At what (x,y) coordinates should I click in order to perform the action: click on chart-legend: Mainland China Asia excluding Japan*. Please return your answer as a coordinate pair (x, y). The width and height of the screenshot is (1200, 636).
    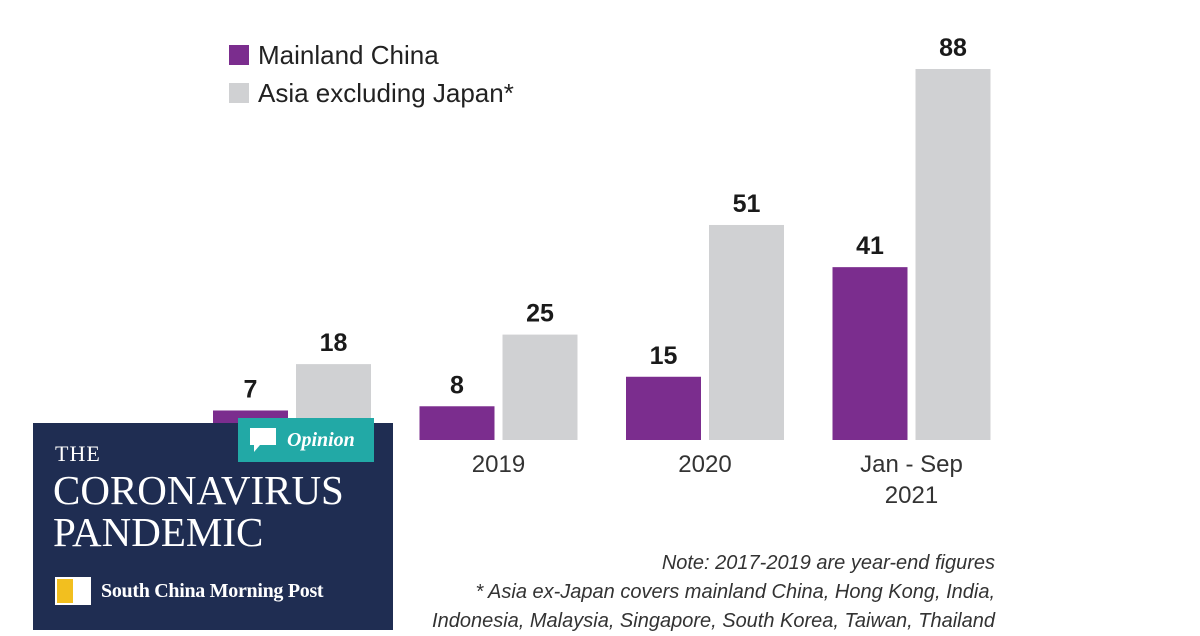
    Looking at the image, I should click on (371, 74).